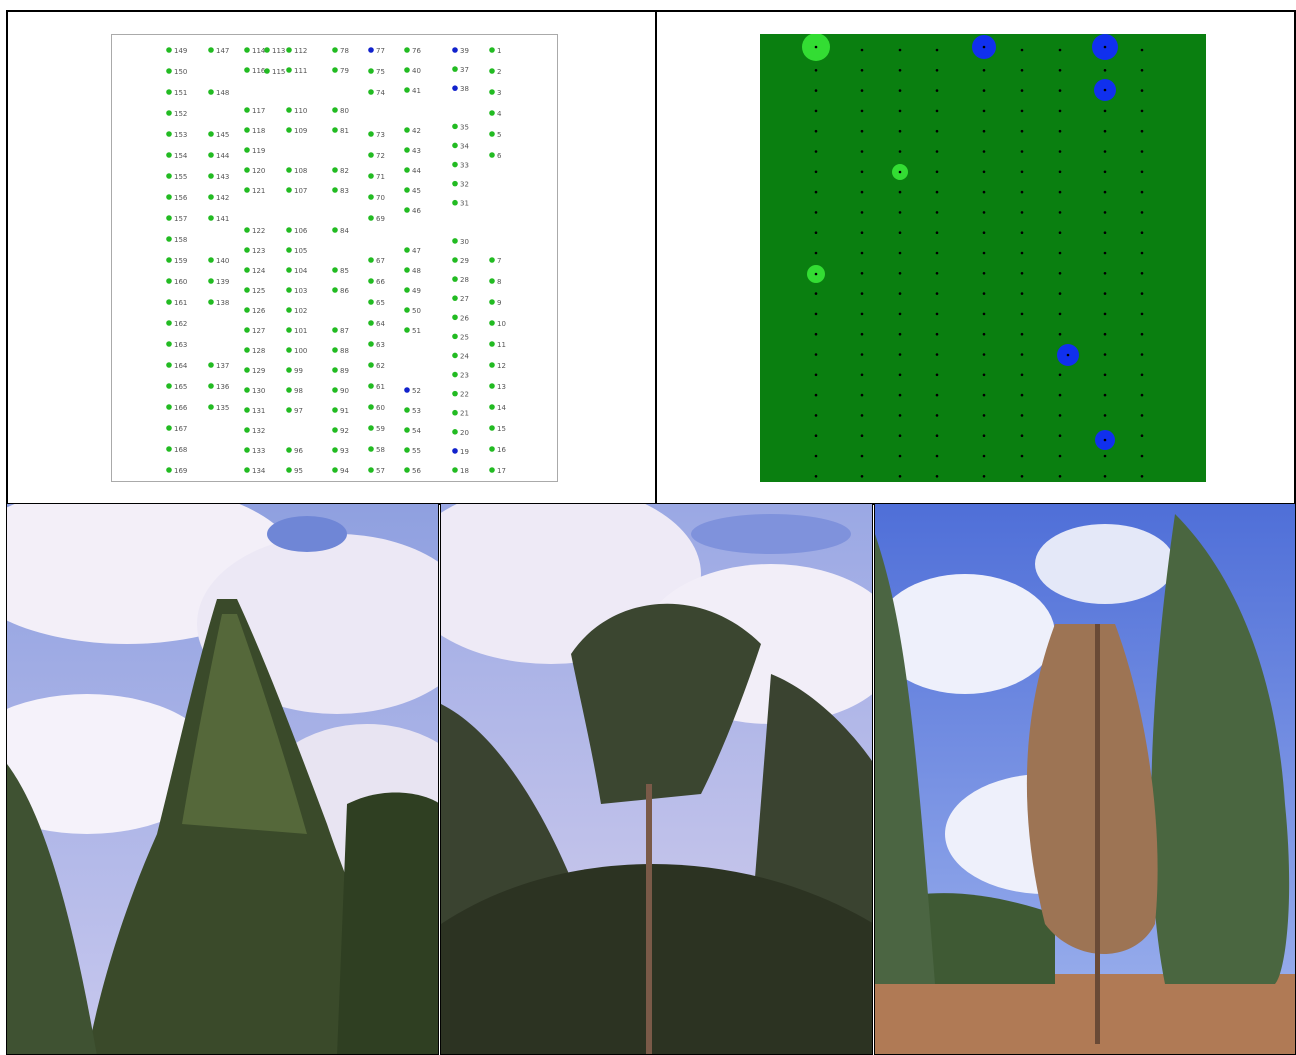  What do you see at coordinates (380, 93) in the screenshot?
I see `tree-label: 74` at bounding box center [380, 93].